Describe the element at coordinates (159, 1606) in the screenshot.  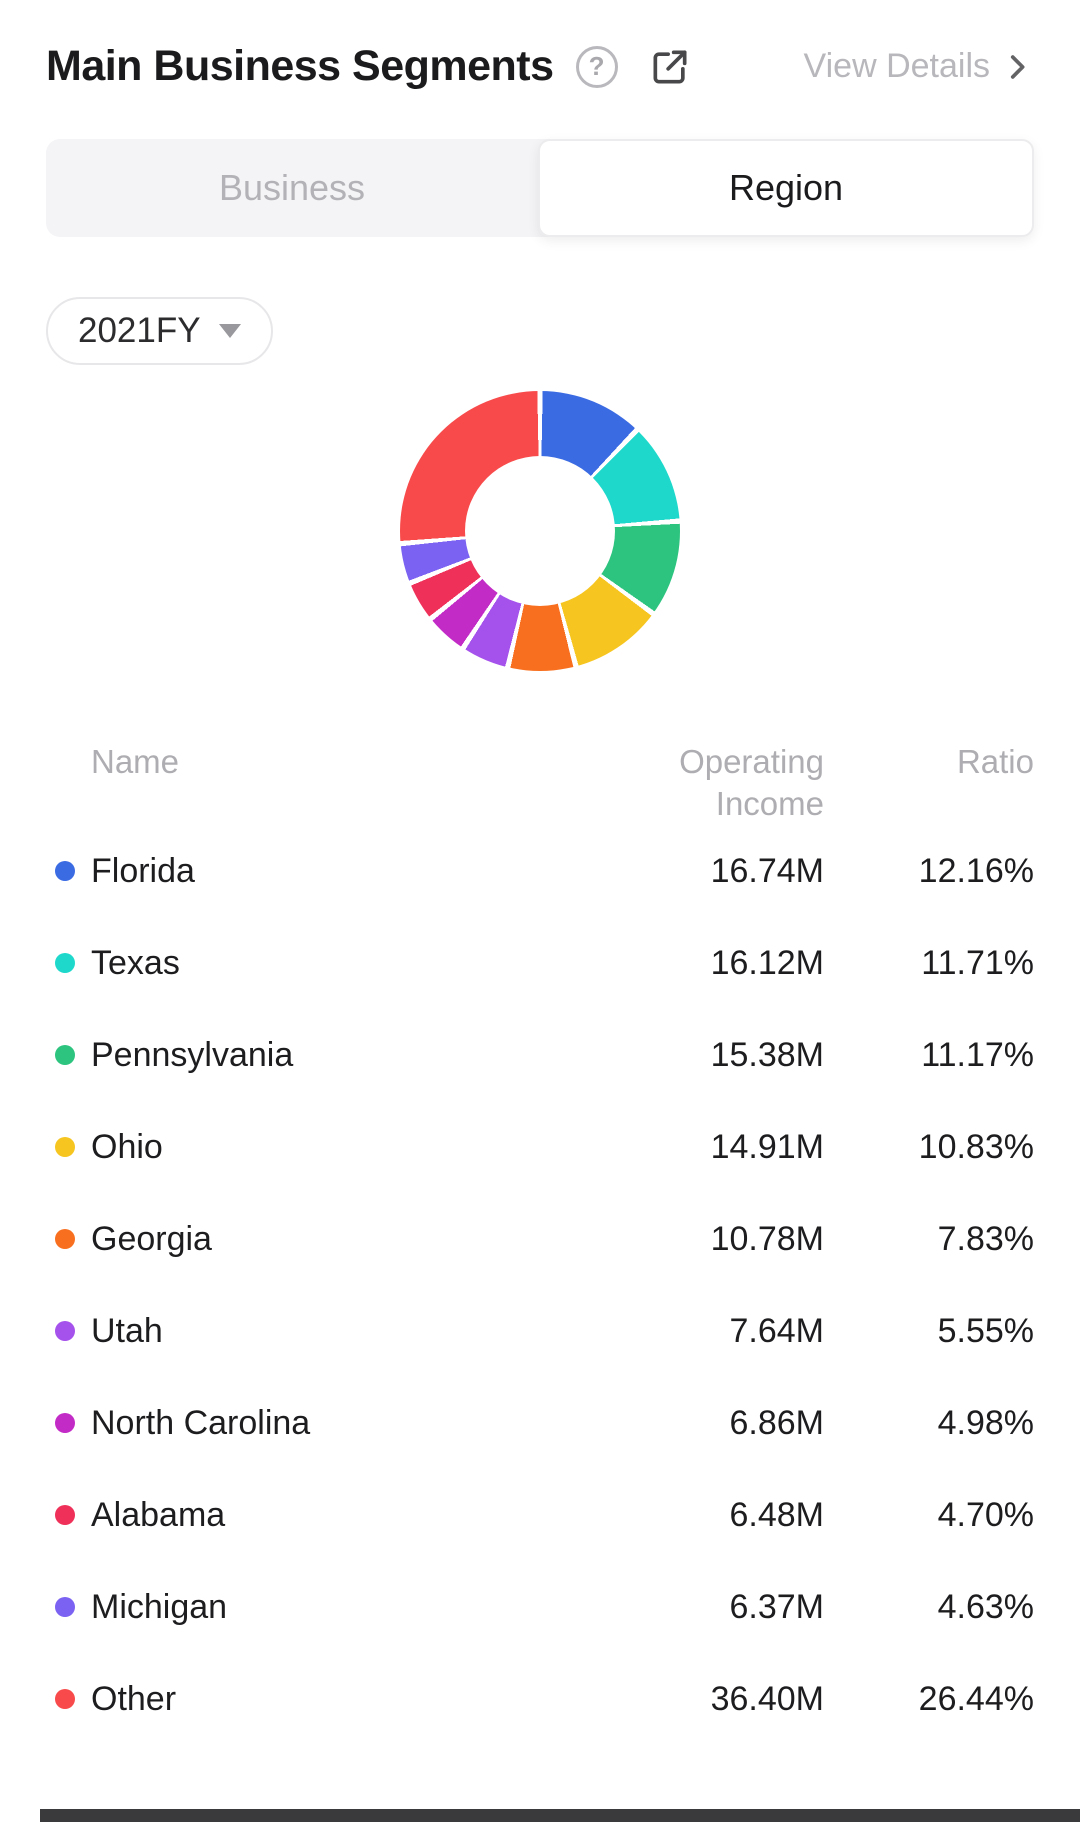
I see `segment-name: Michigan` at that location.